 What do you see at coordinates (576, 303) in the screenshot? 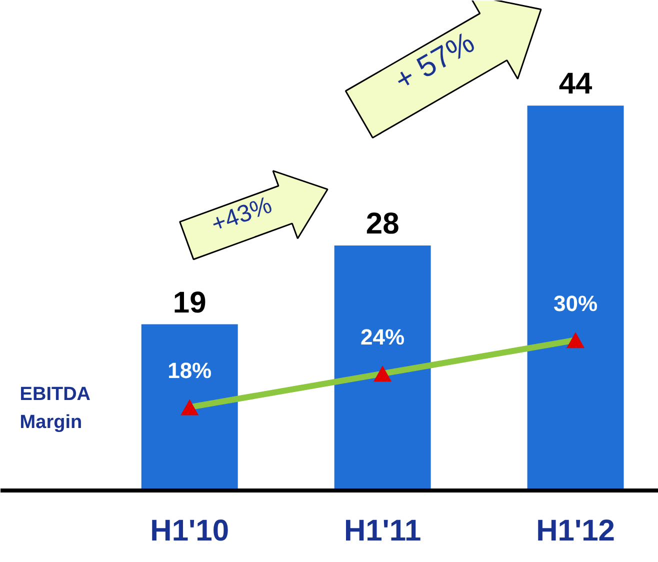
I see `data-label: 30%` at bounding box center [576, 303].